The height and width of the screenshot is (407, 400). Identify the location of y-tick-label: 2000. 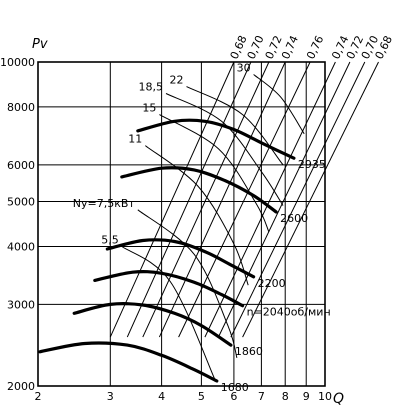
(21, 386).